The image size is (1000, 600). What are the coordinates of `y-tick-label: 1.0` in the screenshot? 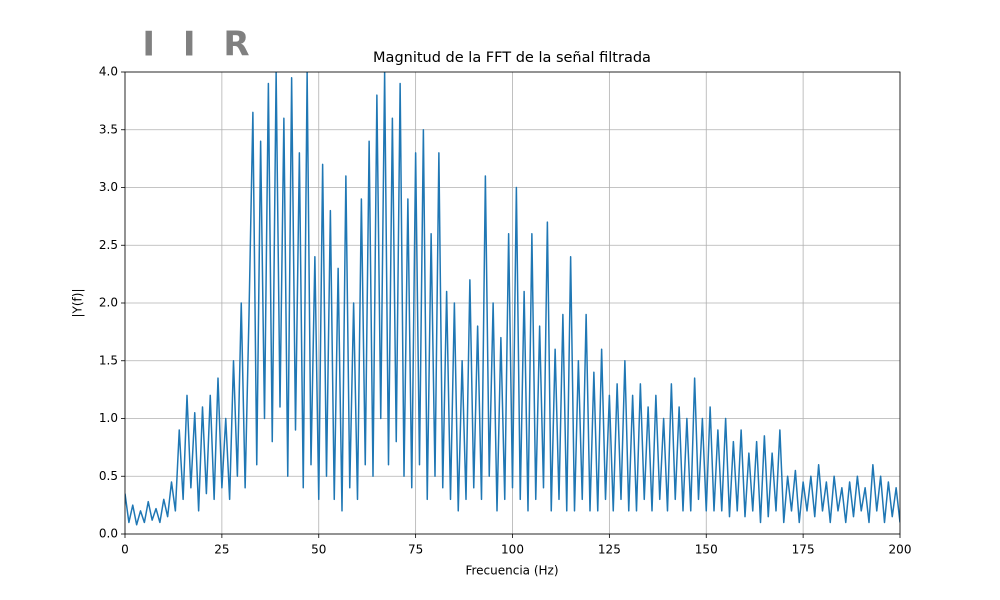 It's located at (108, 418).